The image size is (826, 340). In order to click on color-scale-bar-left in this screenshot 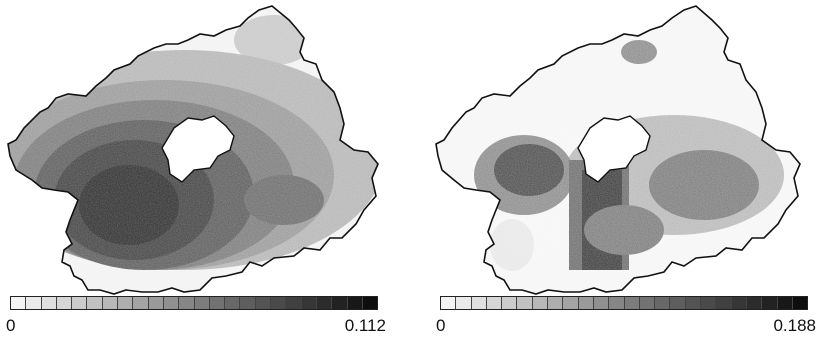, I will do `click(194, 303)`.